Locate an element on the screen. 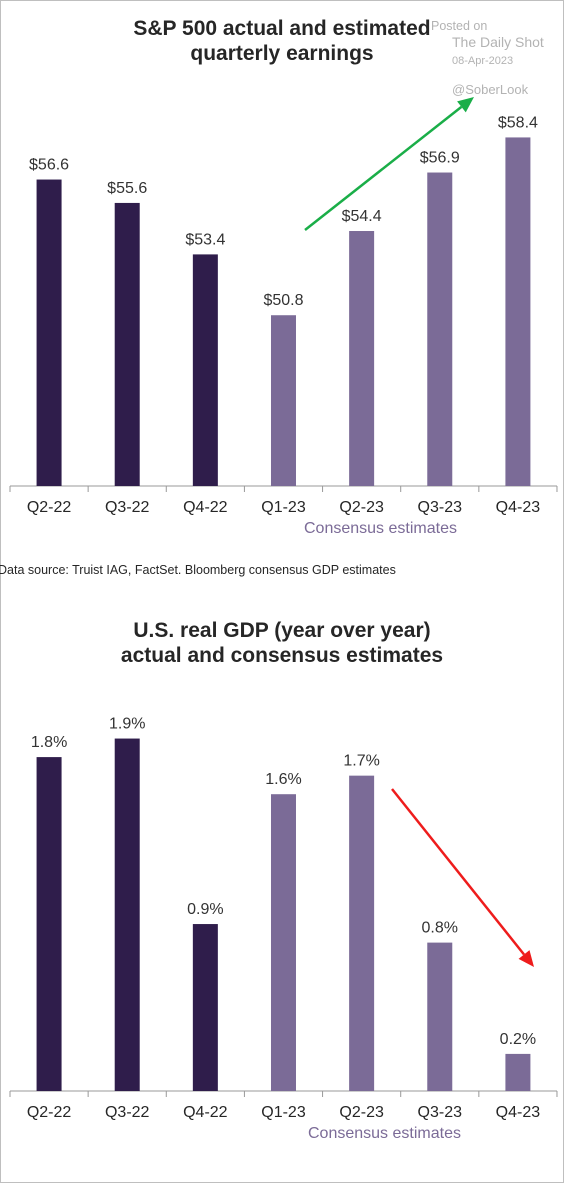 This screenshot has width=564, height=1183. chart2-title-line1: U.S. real GDP (year over year) is located at coordinates (282, 630).